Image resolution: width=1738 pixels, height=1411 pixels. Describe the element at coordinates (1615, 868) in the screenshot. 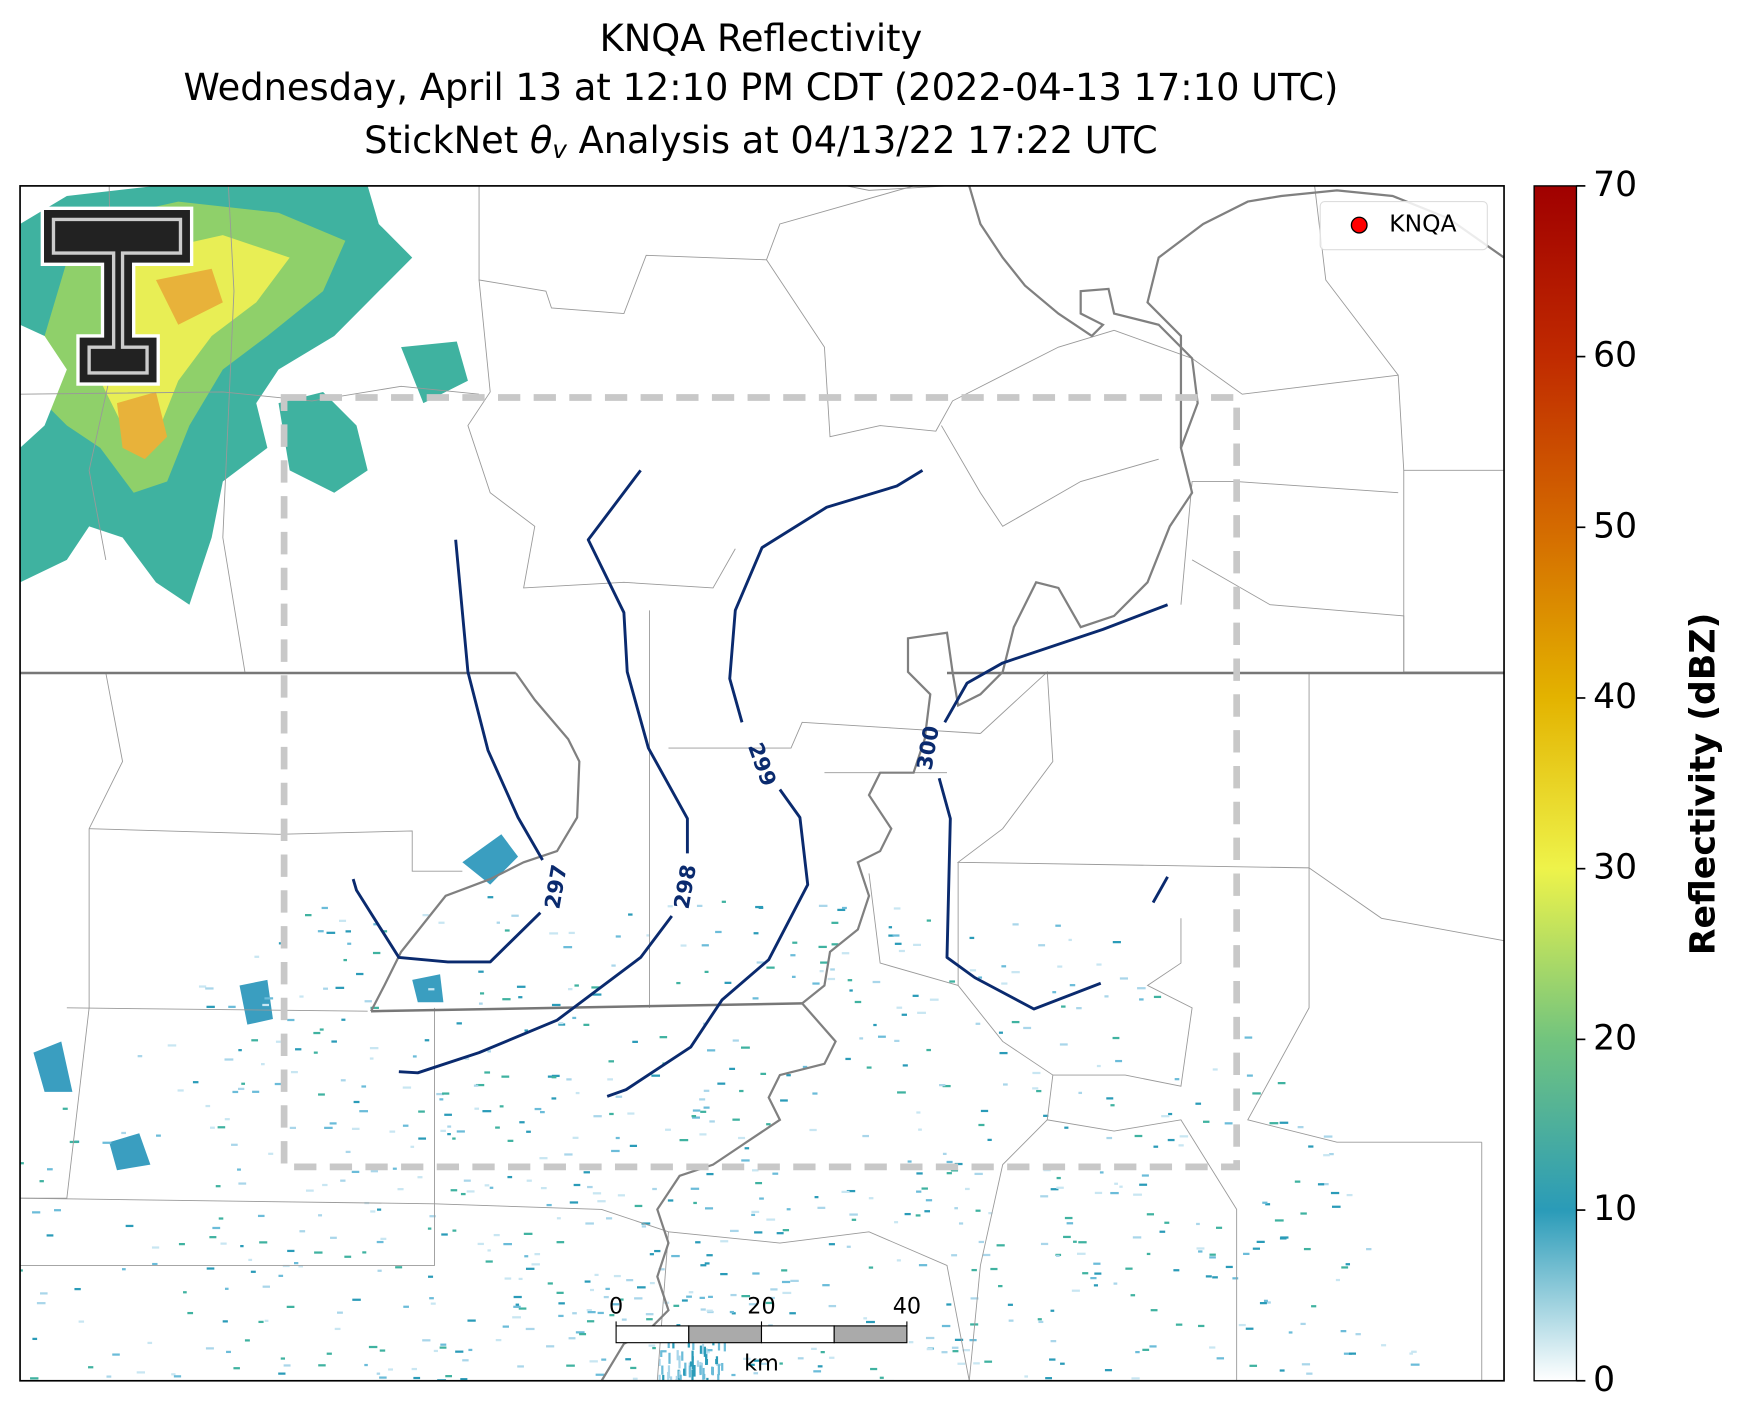

I see `colorbar-tick-label: 30` at that location.